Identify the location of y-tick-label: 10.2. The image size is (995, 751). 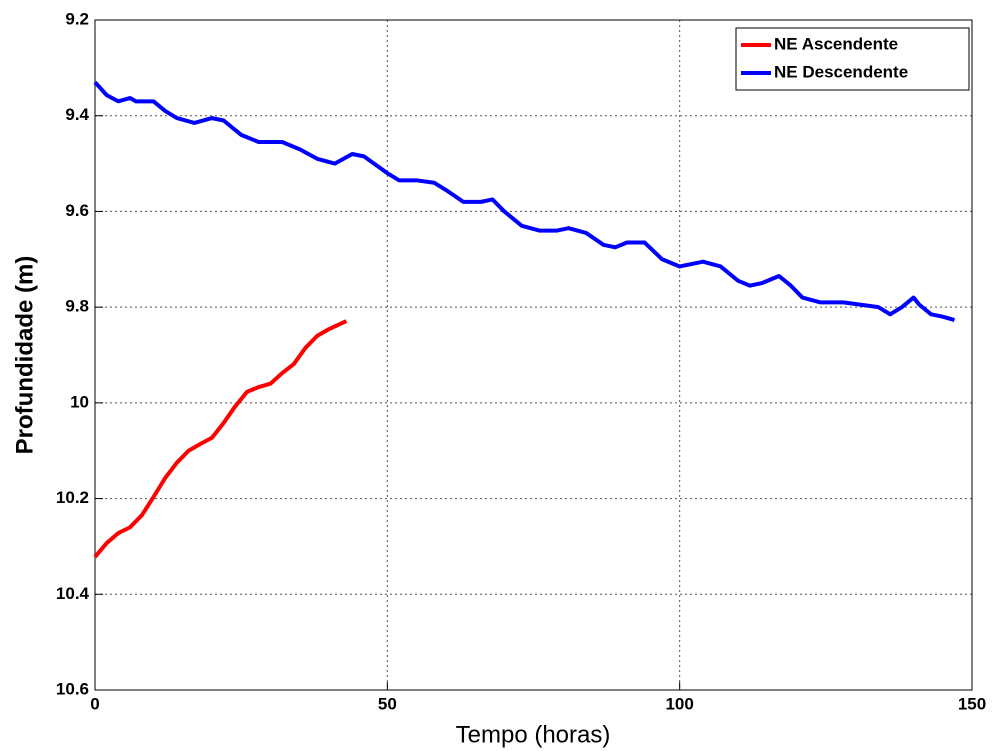
(72, 497).